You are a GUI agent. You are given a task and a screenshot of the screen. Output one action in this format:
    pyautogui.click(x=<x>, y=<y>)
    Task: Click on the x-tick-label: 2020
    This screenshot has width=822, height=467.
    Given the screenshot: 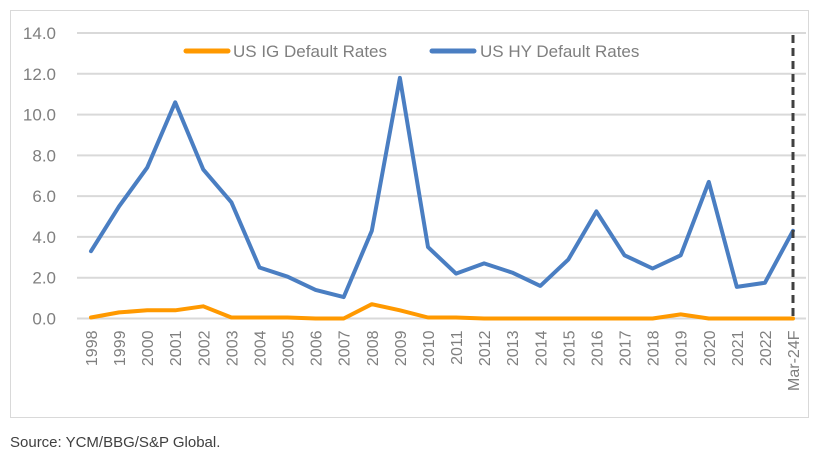 What is the action you would take?
    pyautogui.click(x=710, y=348)
    